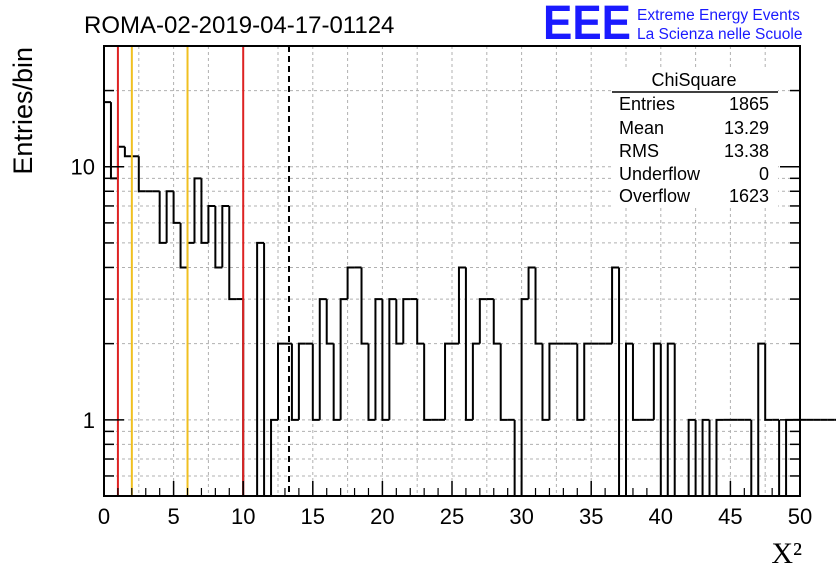  Describe the element at coordinates (587, 25) in the screenshot. I see `logo-mark: EEE` at that location.